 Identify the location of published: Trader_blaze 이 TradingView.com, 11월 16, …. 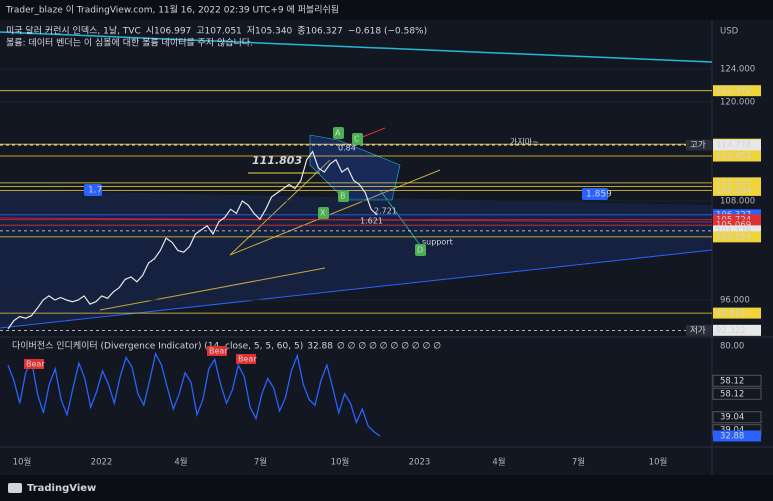
(172, 10).